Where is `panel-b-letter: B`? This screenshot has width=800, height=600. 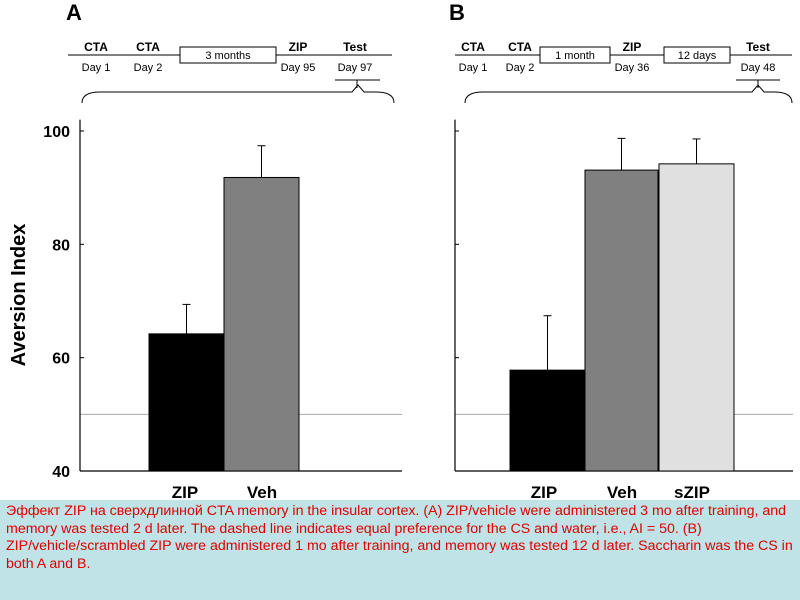 panel-b-letter: B is located at coordinates (457, 12).